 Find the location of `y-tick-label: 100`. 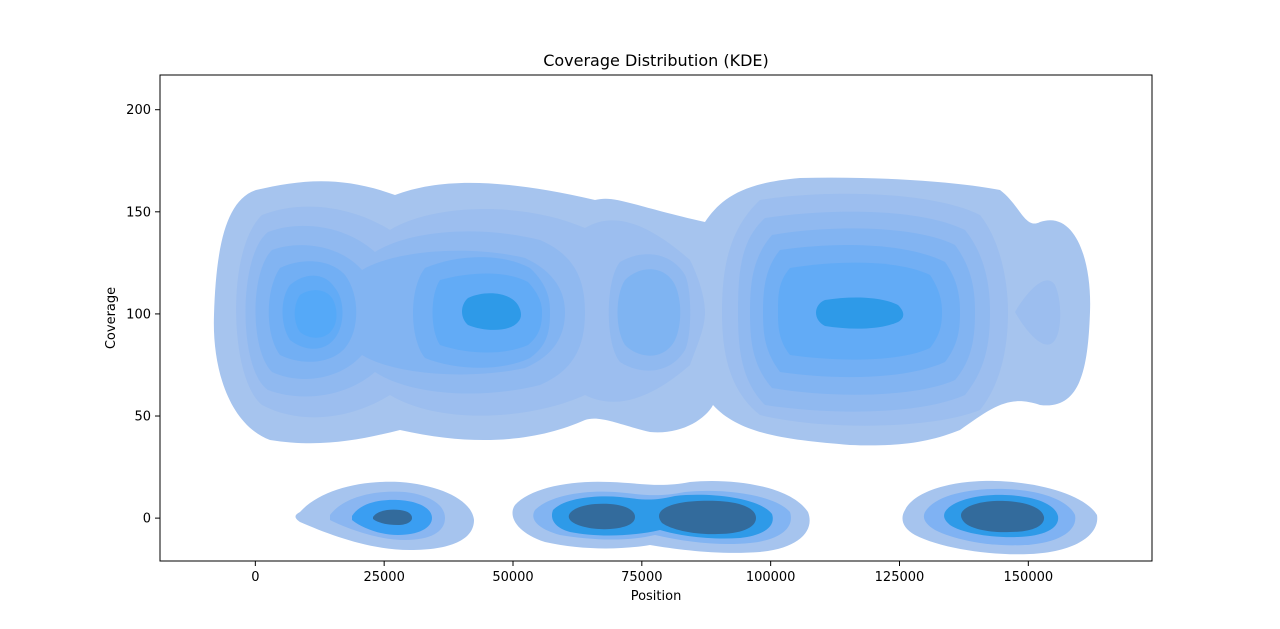

y-tick-label: 100 is located at coordinates (138, 314).